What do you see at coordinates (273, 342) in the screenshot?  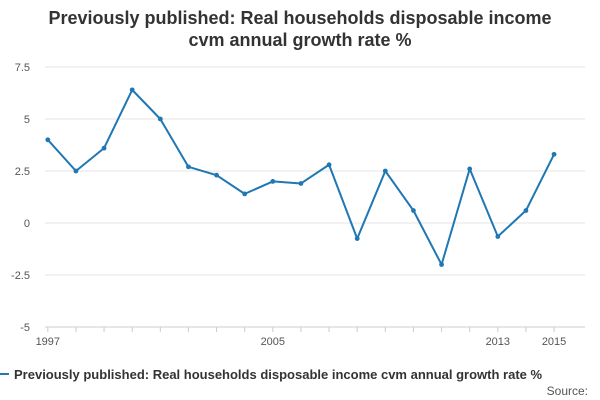 I see `x-tick-label: 2005` at bounding box center [273, 342].